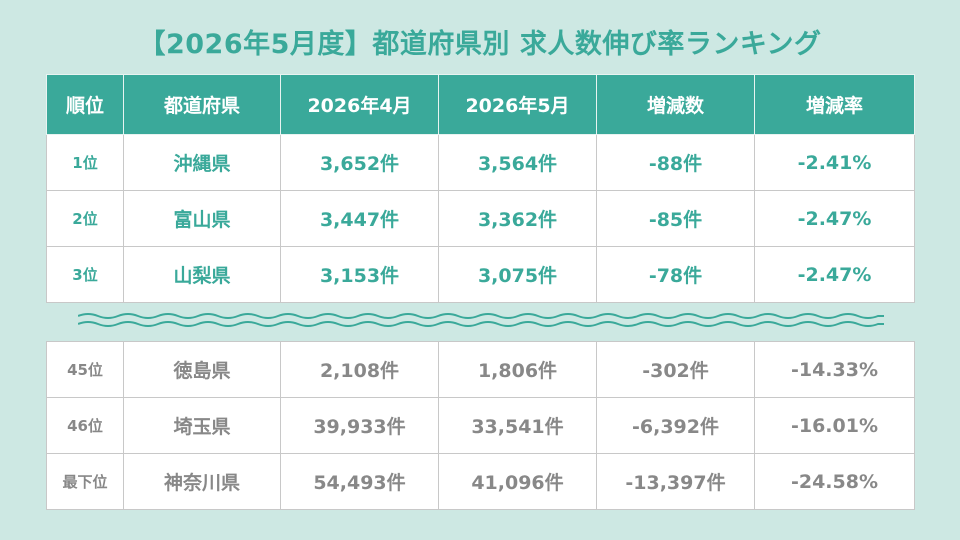 This screenshot has height=540, width=960. What do you see at coordinates (359, 218) in the screenshot?
I see `april-cell: 3,447件` at bounding box center [359, 218].